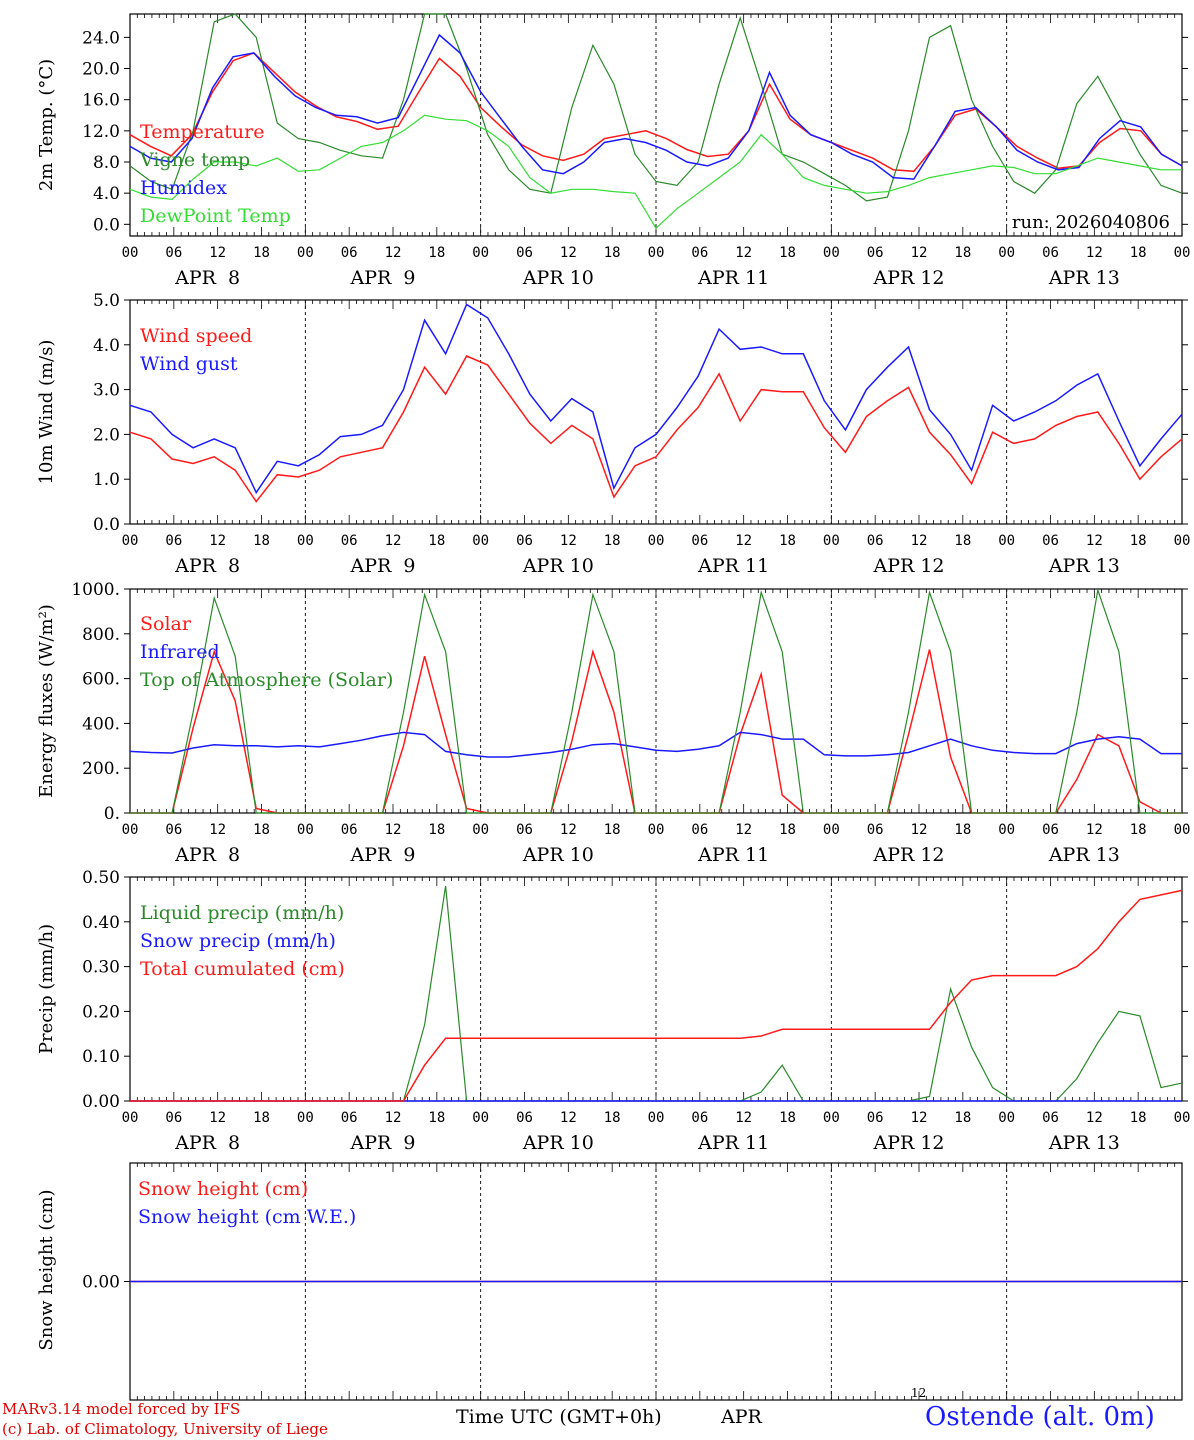 Image resolution: width=1194 pixels, height=1440 pixels. Describe the element at coordinates (106, 163) in the screenshot. I see `y-tick-label: 8.0` at that location.